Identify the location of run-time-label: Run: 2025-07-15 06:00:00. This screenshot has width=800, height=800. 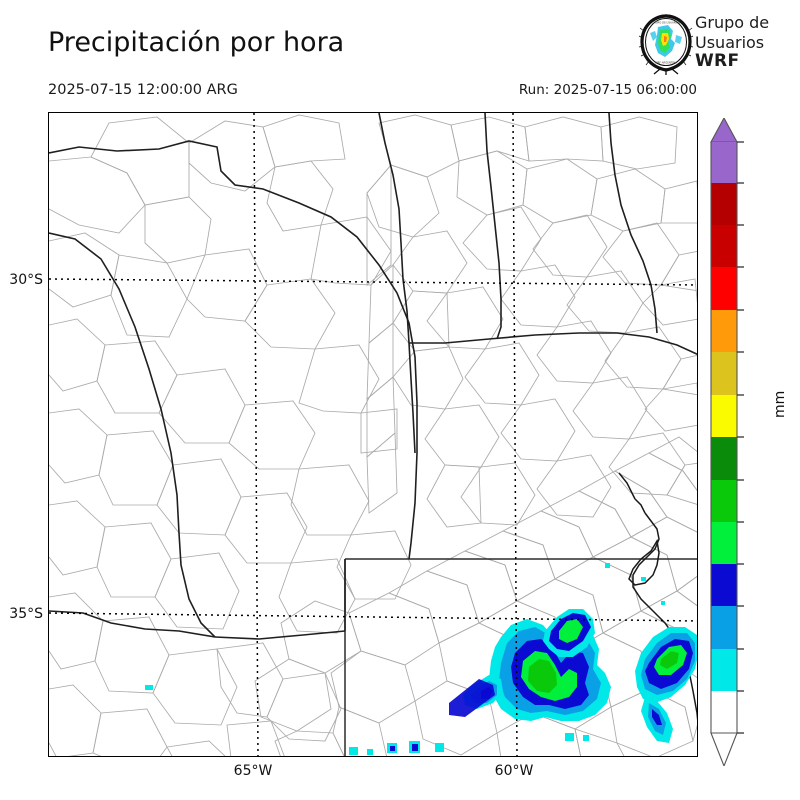
(607, 90).